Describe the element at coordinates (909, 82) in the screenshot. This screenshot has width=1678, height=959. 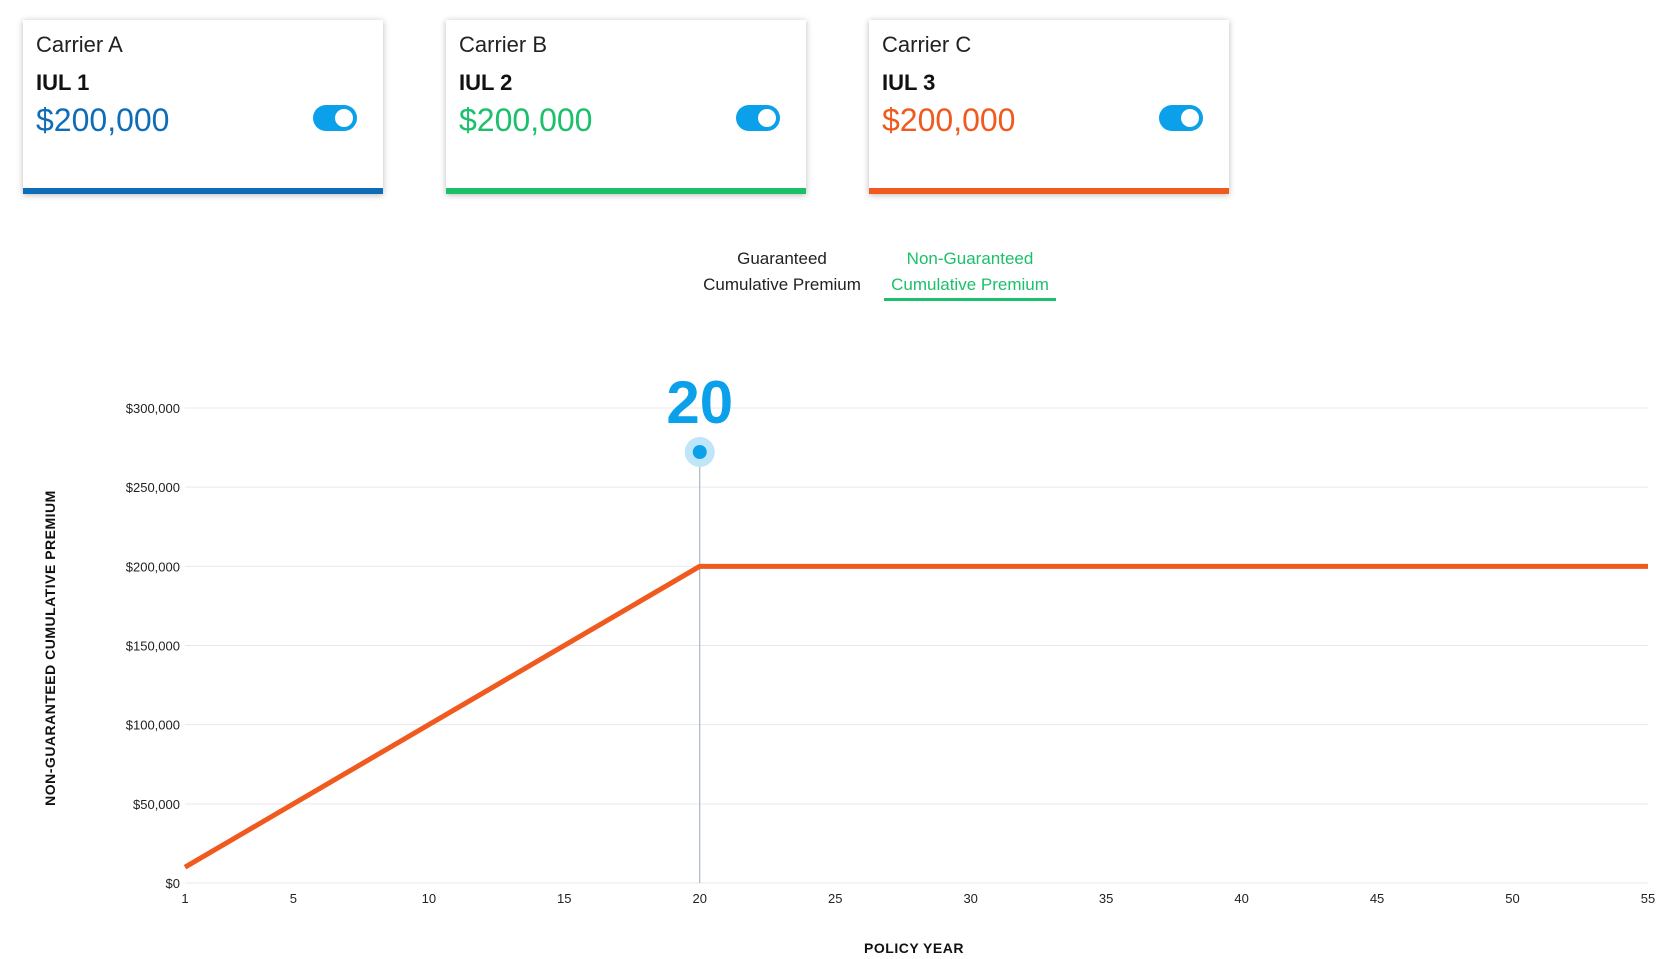
I see `product-name: IUL 3` at that location.